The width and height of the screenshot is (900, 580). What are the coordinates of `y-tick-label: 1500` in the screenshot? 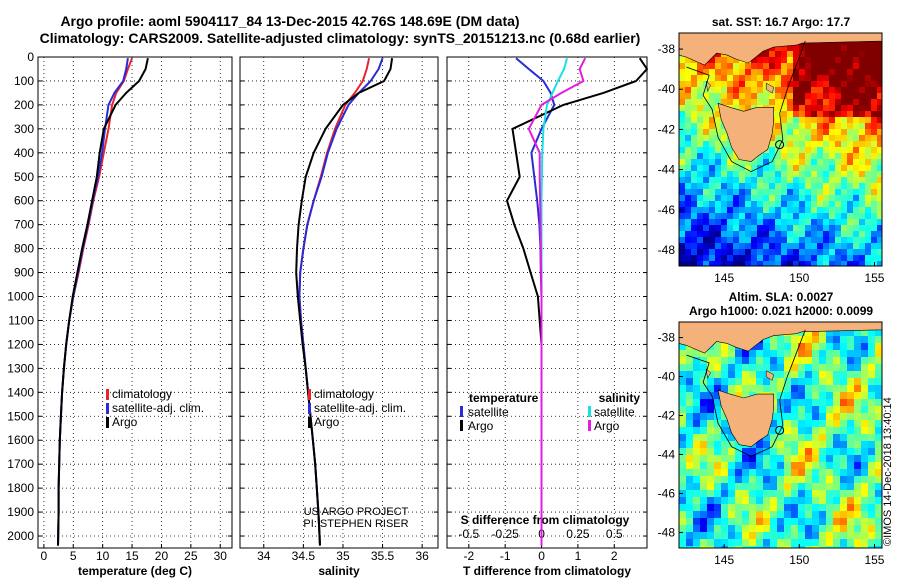 It's located at (20, 416).